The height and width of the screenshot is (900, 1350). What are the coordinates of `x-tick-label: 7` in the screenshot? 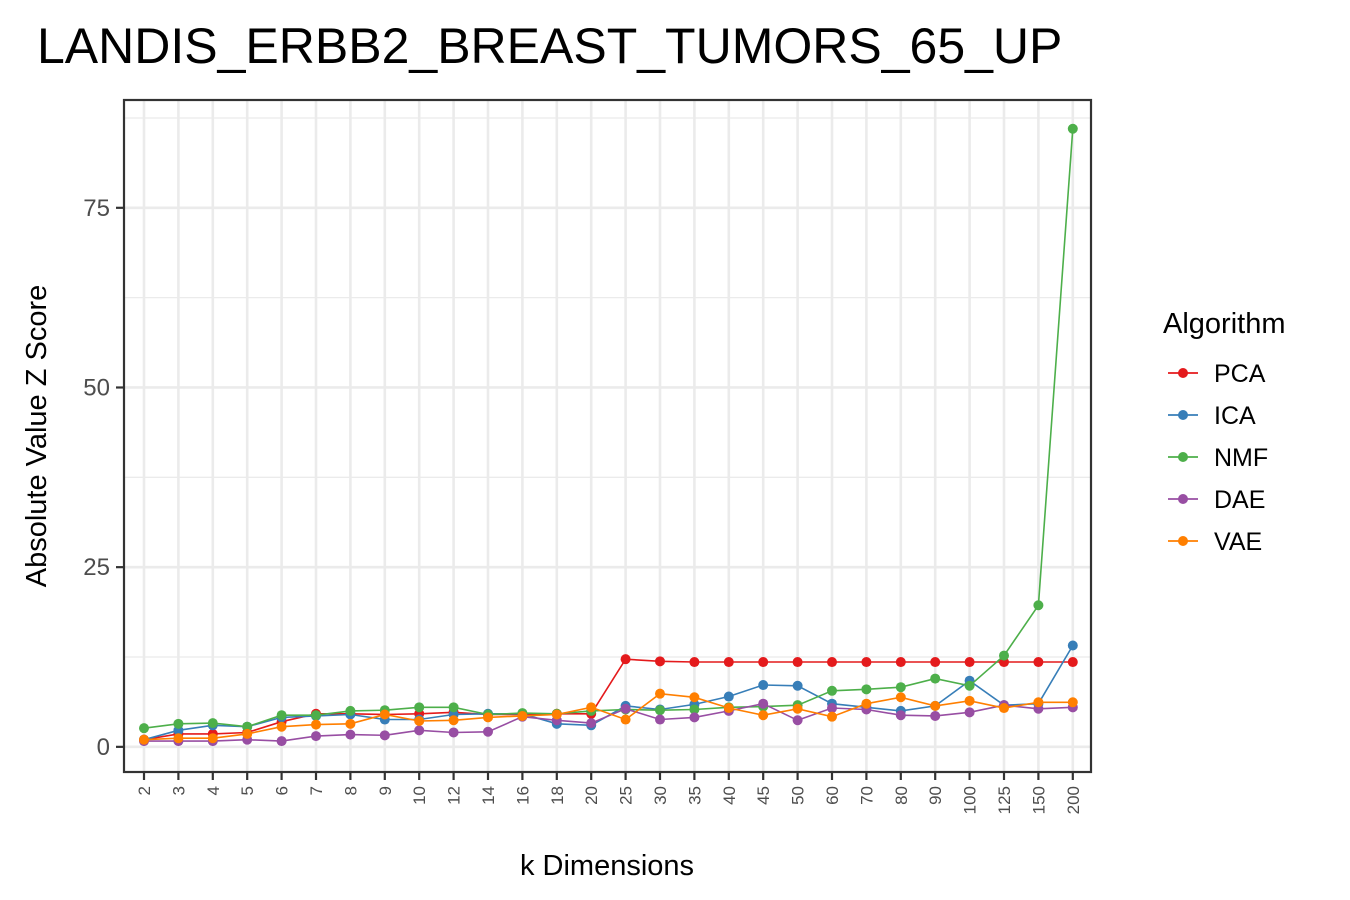 It's located at (316, 790).